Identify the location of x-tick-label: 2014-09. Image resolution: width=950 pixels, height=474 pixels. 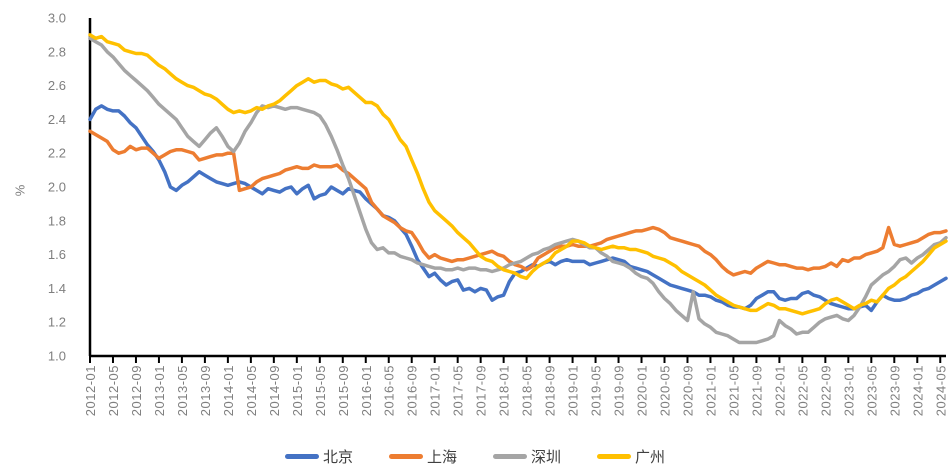
(274, 390).